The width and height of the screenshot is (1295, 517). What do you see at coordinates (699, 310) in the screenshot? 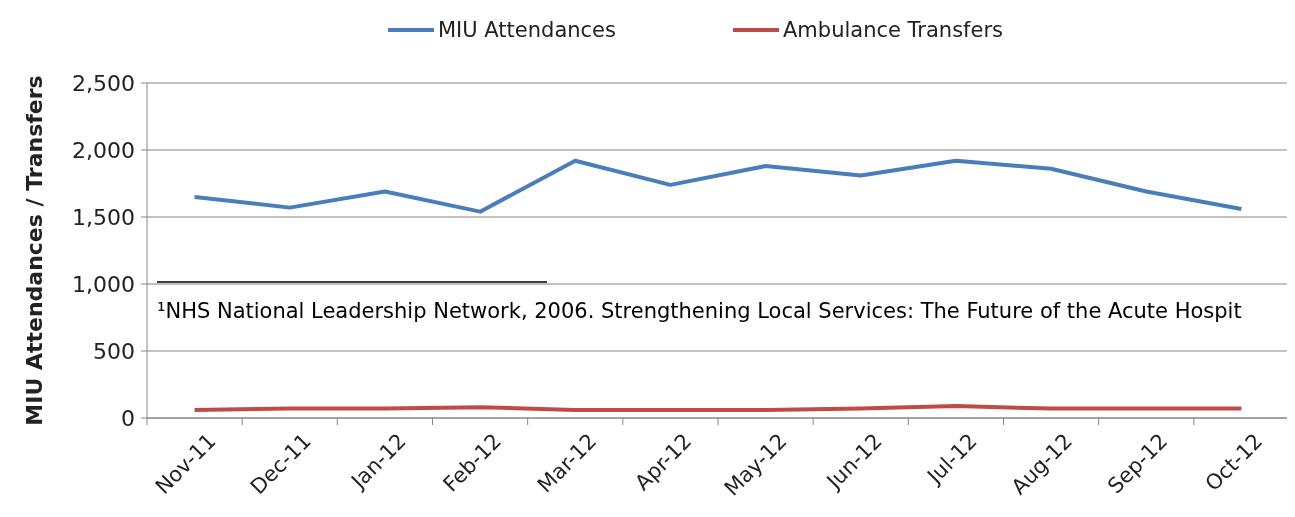
I see `annotation: ¹NHS National Leadership Network, 2006. Strengthening Local Services: The Future of the Acute Hospit` at bounding box center [699, 310].